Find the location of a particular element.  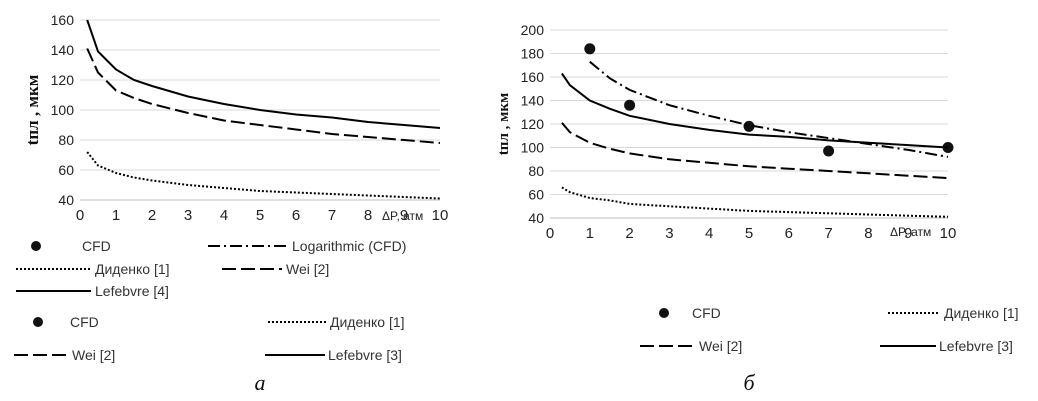

y-tick-label: 200 is located at coordinates (533, 30).